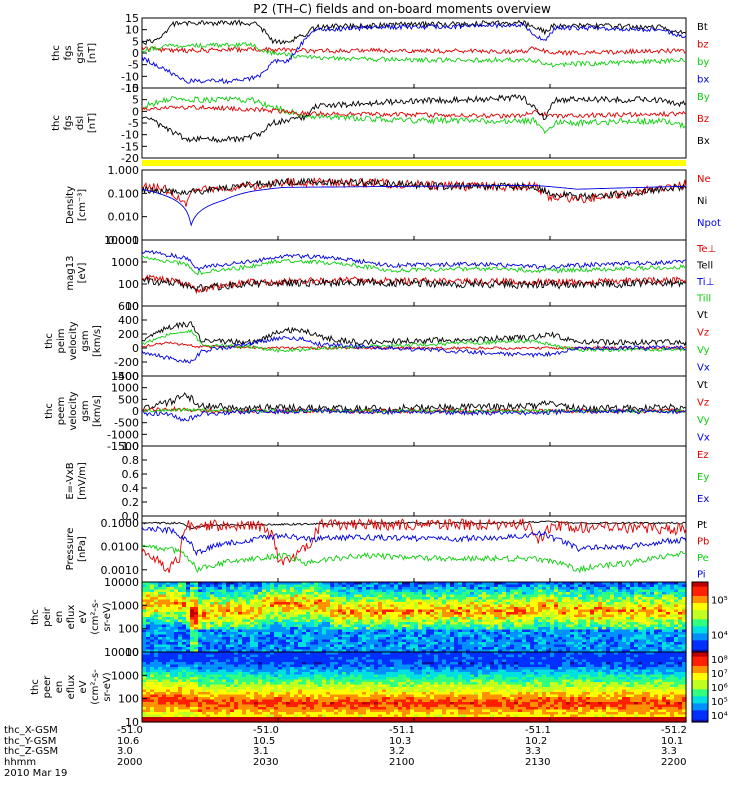 The width and height of the screenshot is (750, 800). Describe the element at coordinates (700, 616) in the screenshot. I see `colorbar-cell` at that location.